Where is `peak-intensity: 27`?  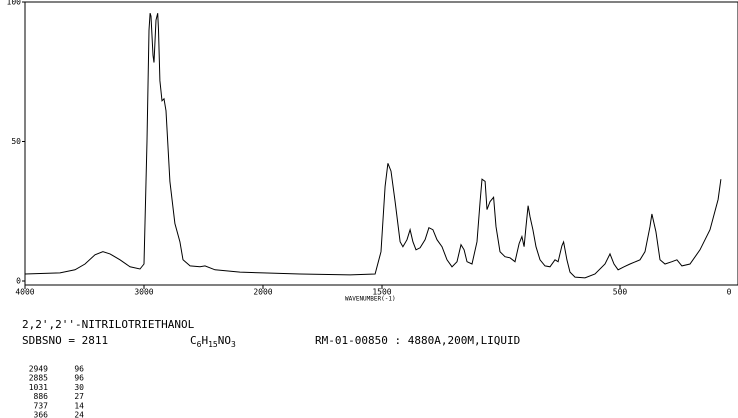 peak-intensity: 27 is located at coordinates (79, 396).